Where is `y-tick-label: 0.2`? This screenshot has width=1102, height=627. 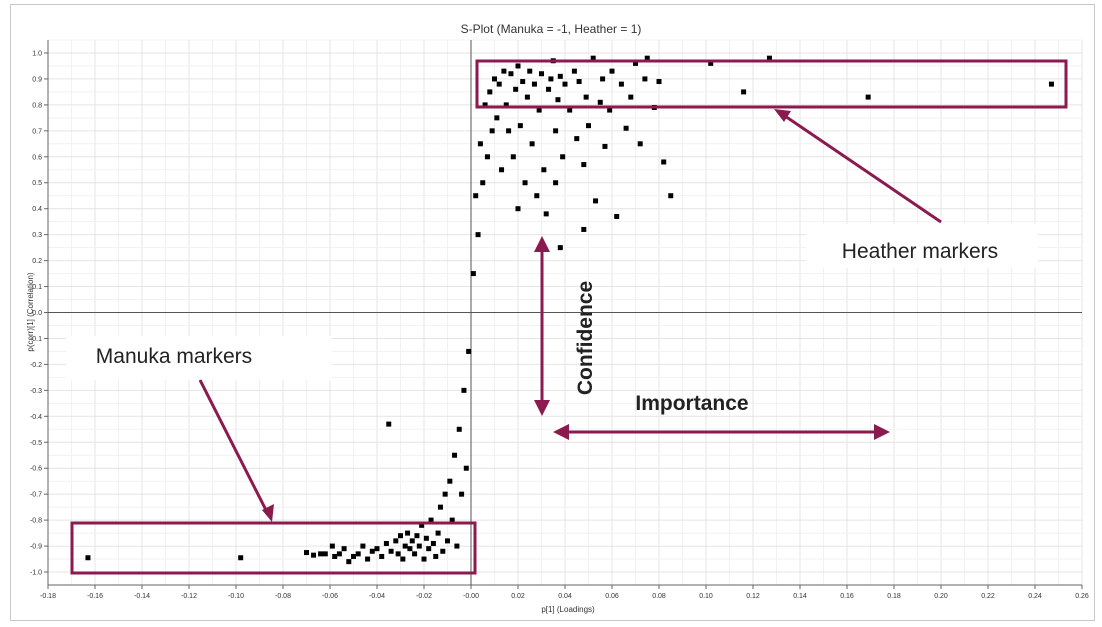
y-tick-label: 0.2 is located at coordinates (37, 261).